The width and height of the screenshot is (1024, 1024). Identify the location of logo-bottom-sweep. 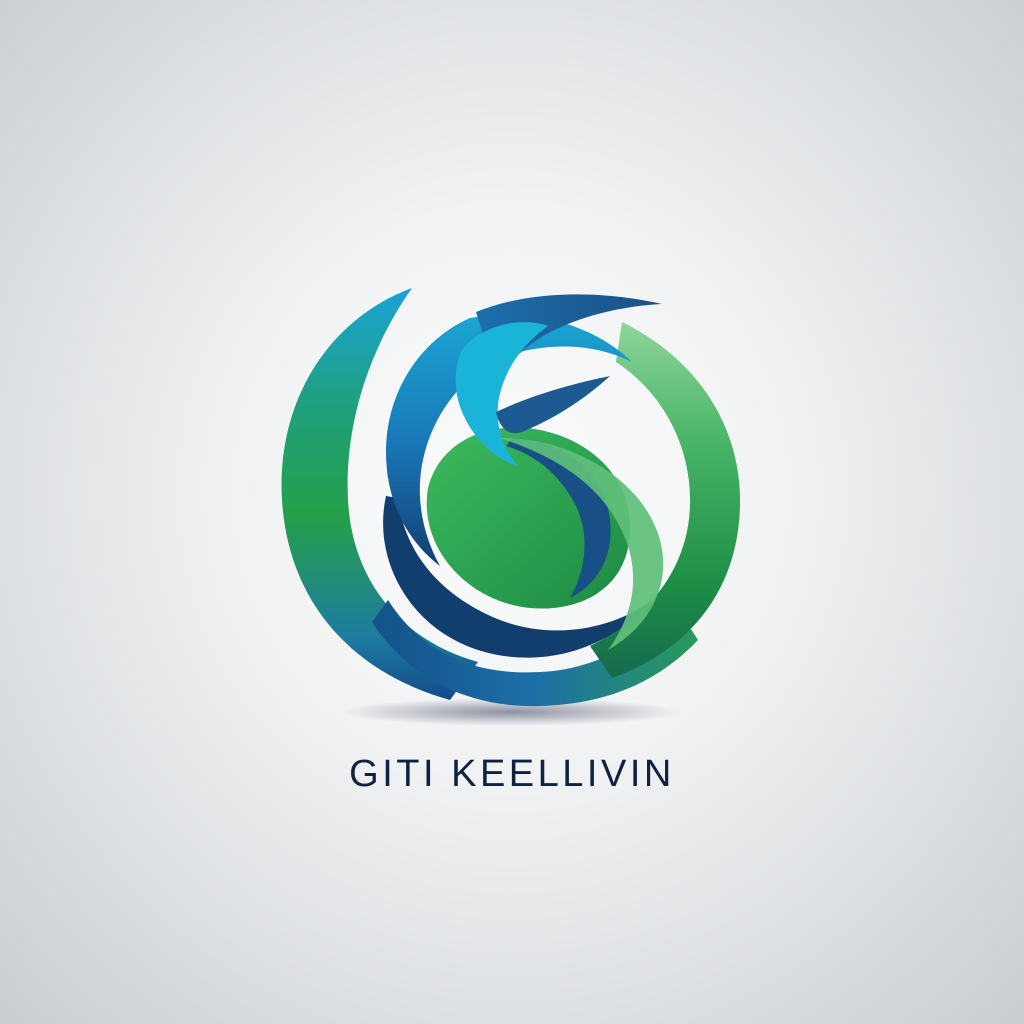
(535, 653).